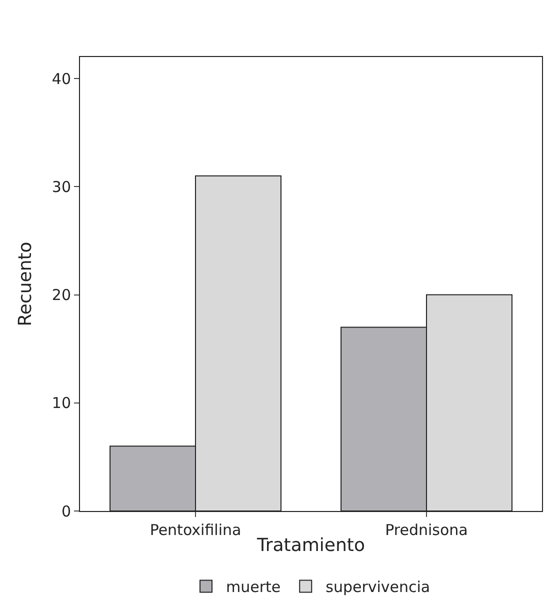  What do you see at coordinates (25, 284) in the screenshot?
I see `y-axis-title: Recuento` at bounding box center [25, 284].